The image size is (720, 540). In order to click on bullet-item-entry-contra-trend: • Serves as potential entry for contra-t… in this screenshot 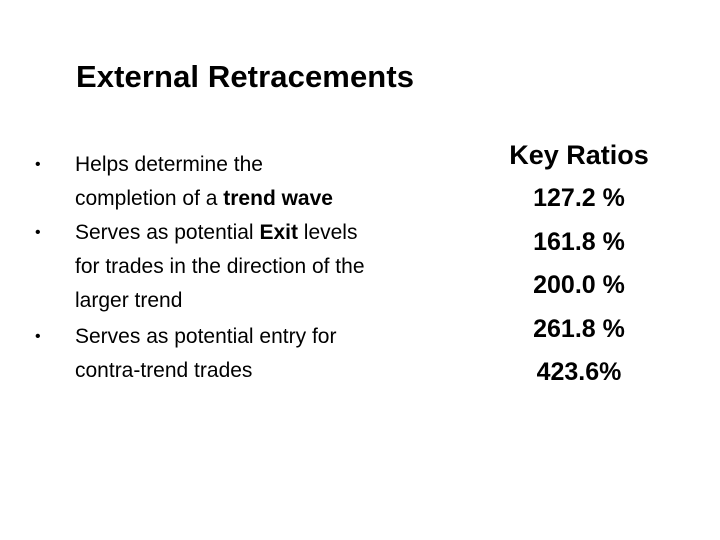, I will do `click(200, 354)`.